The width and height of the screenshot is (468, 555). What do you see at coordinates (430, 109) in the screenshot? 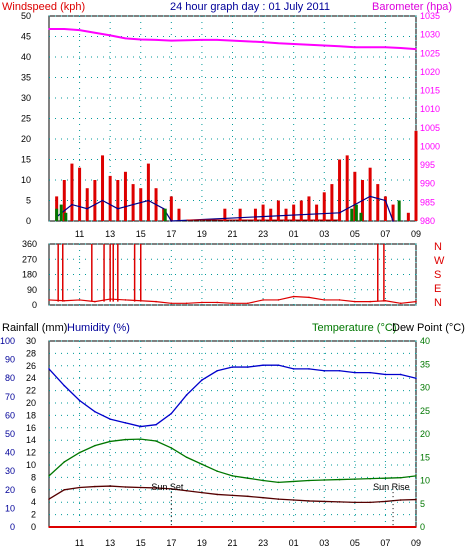
I see `barometer-tick: 1010` at bounding box center [430, 109].